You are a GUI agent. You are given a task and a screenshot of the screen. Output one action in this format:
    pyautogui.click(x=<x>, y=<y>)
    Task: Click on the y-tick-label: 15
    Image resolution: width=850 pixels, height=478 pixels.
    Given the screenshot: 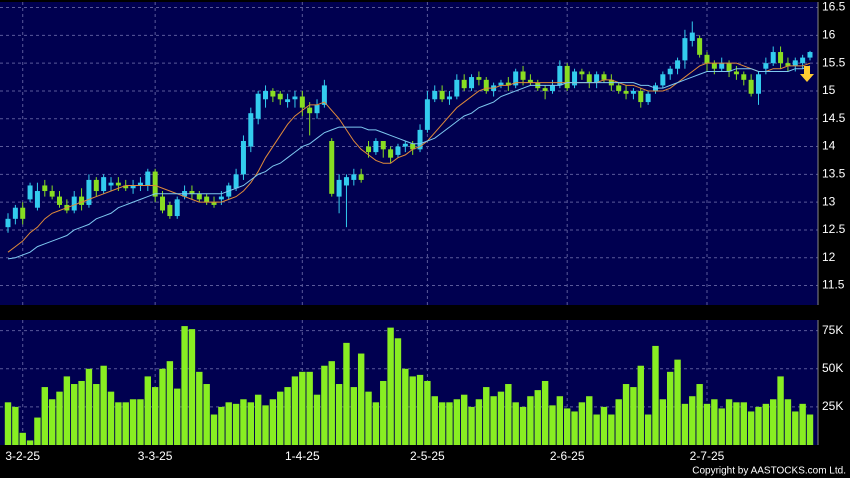 What is the action you would take?
    pyautogui.click(x=829, y=90)
    